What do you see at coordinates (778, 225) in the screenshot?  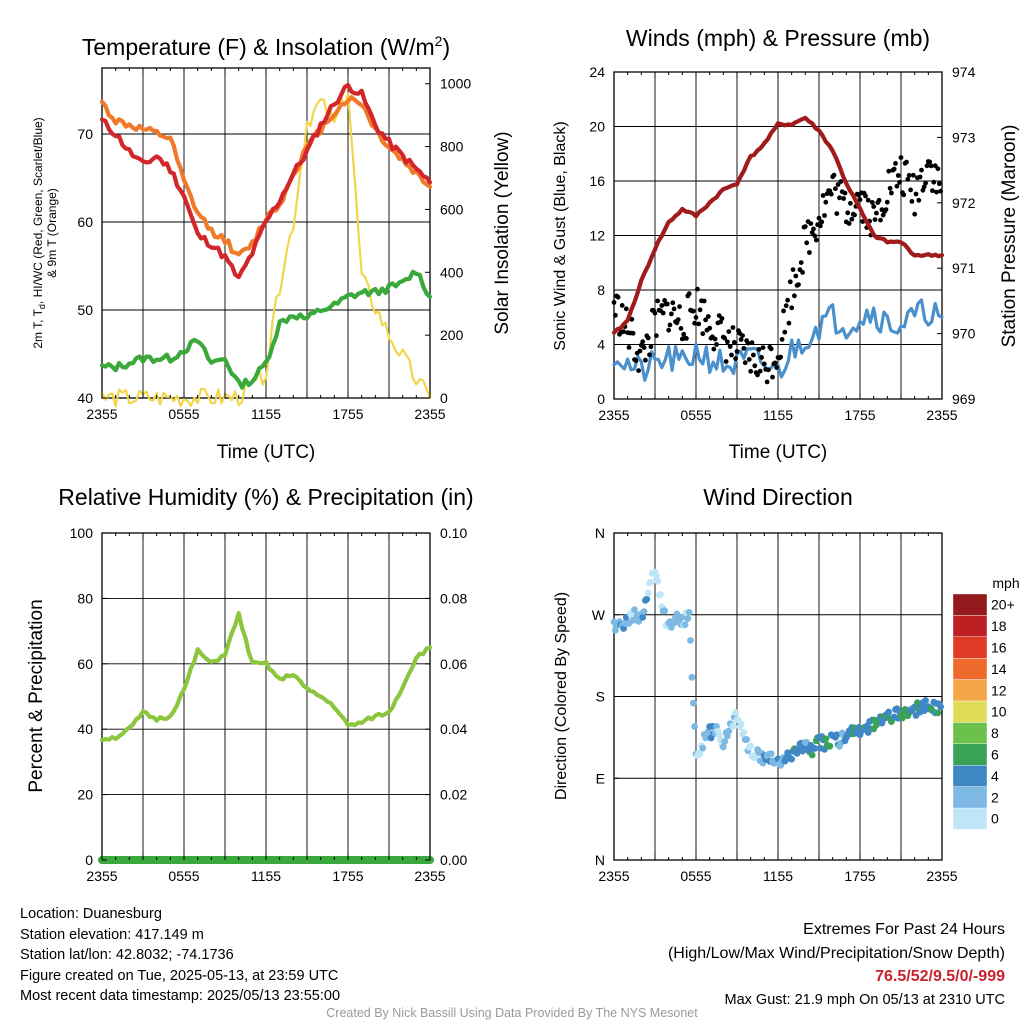 I see `series-line-station-pressure` at bounding box center [778, 225].